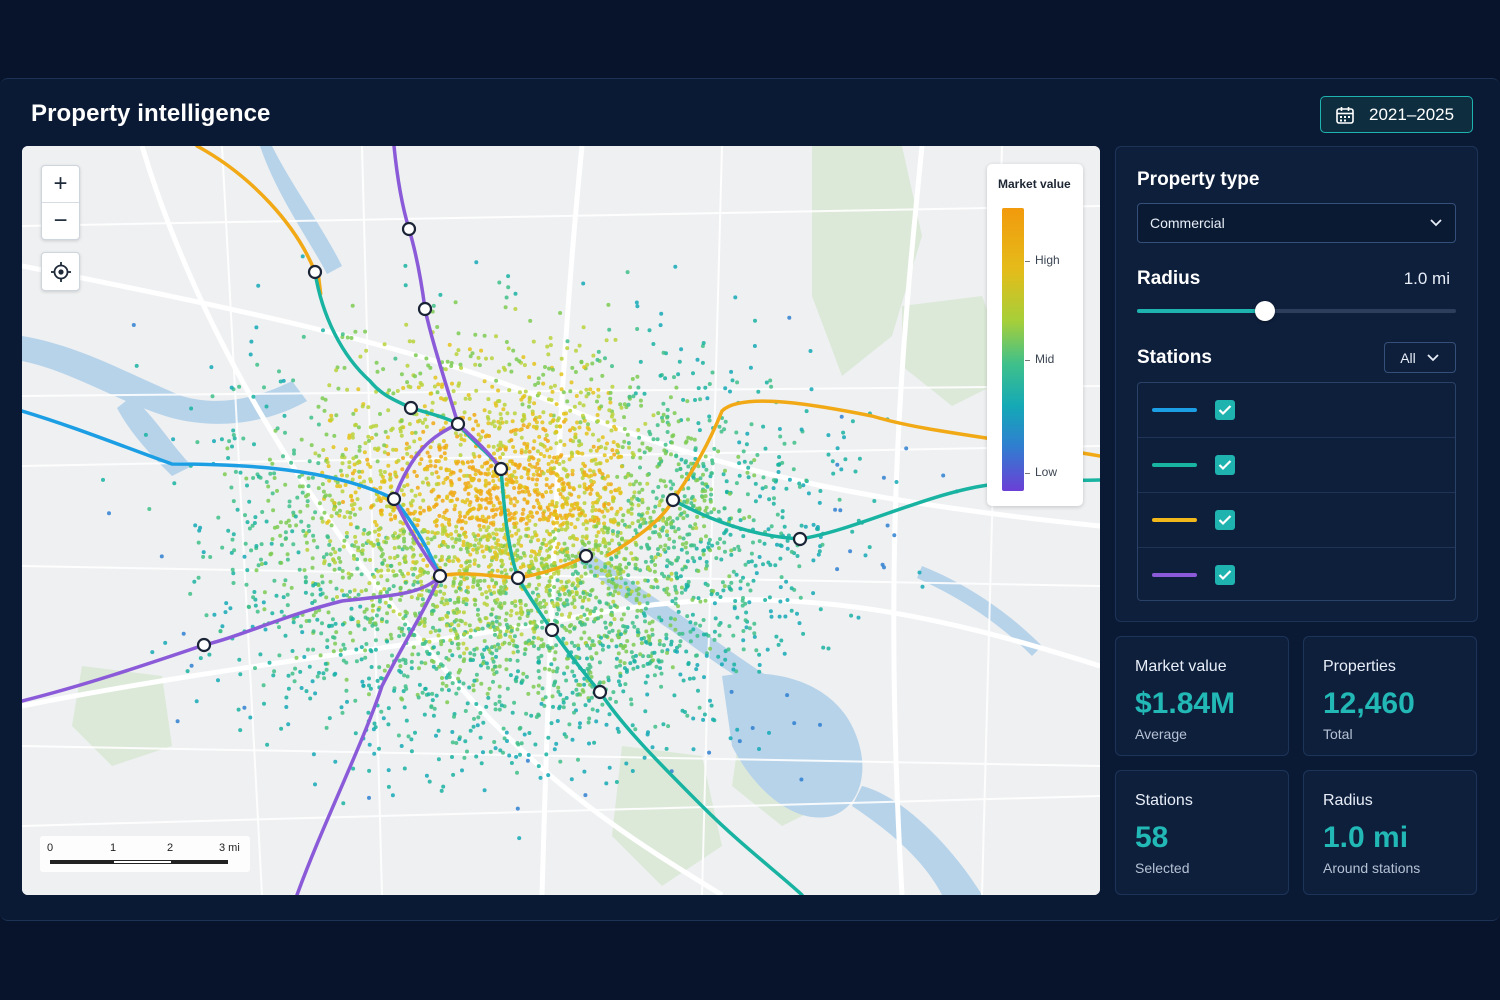 The height and width of the screenshot is (1000, 1500). I want to click on scale-label-3: 3 mi, so click(229, 848).